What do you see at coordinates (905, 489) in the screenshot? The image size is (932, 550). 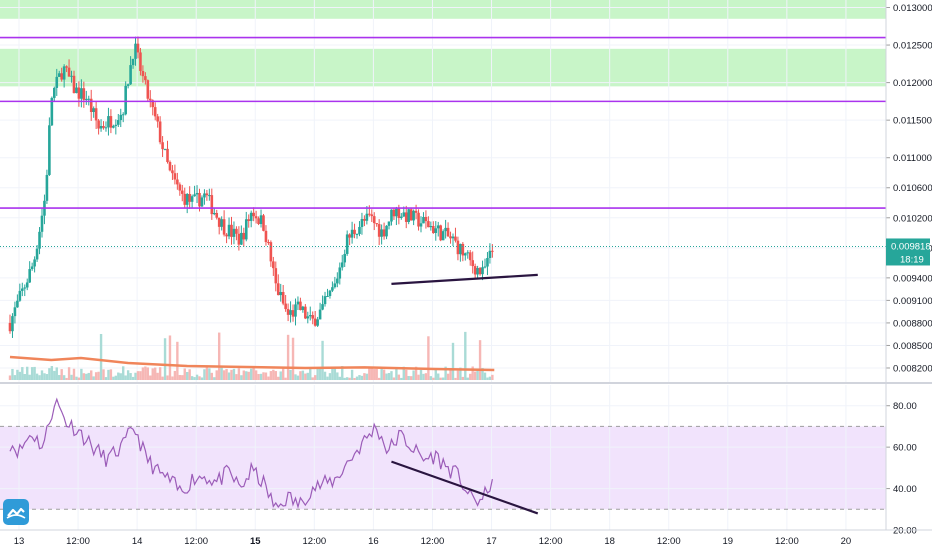 I see `rsi-tick-label: 40.00` at bounding box center [905, 489].